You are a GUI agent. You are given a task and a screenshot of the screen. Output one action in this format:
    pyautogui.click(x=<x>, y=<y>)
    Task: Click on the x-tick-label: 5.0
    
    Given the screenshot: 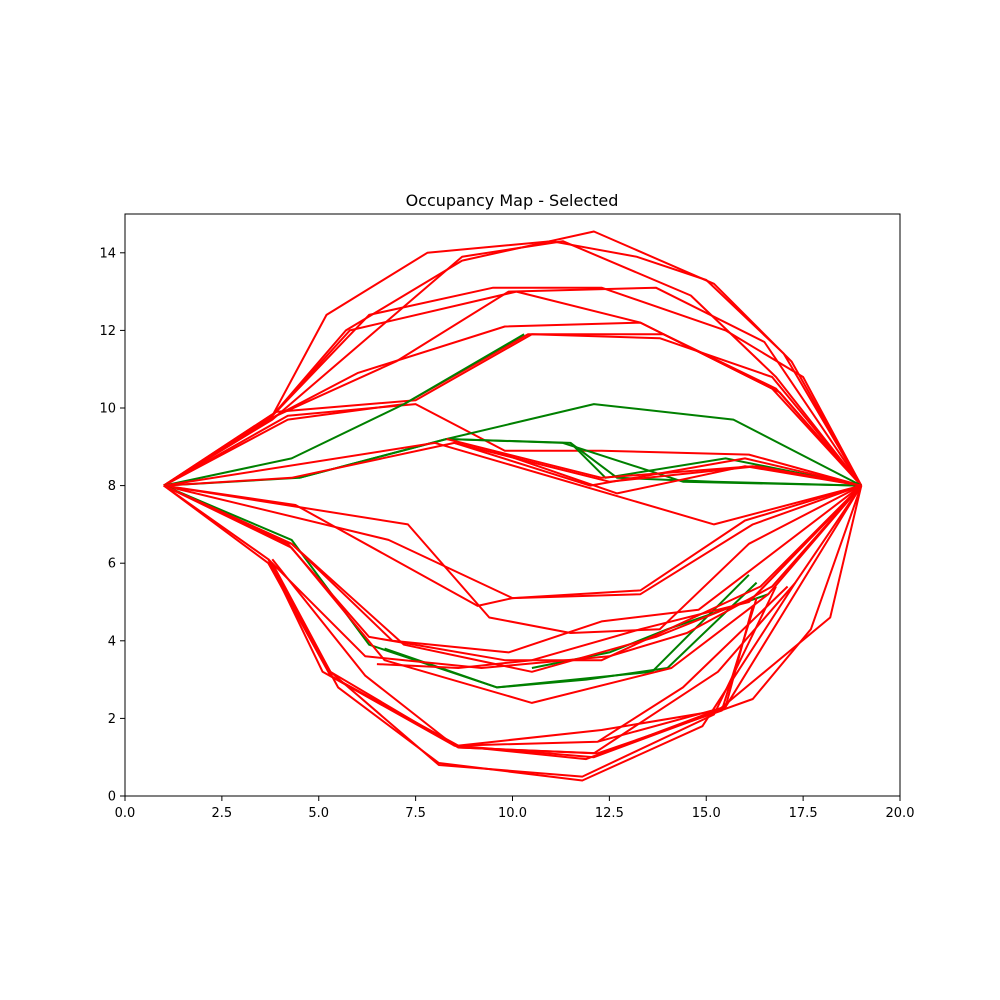 What is the action you would take?
    pyautogui.click(x=318, y=813)
    